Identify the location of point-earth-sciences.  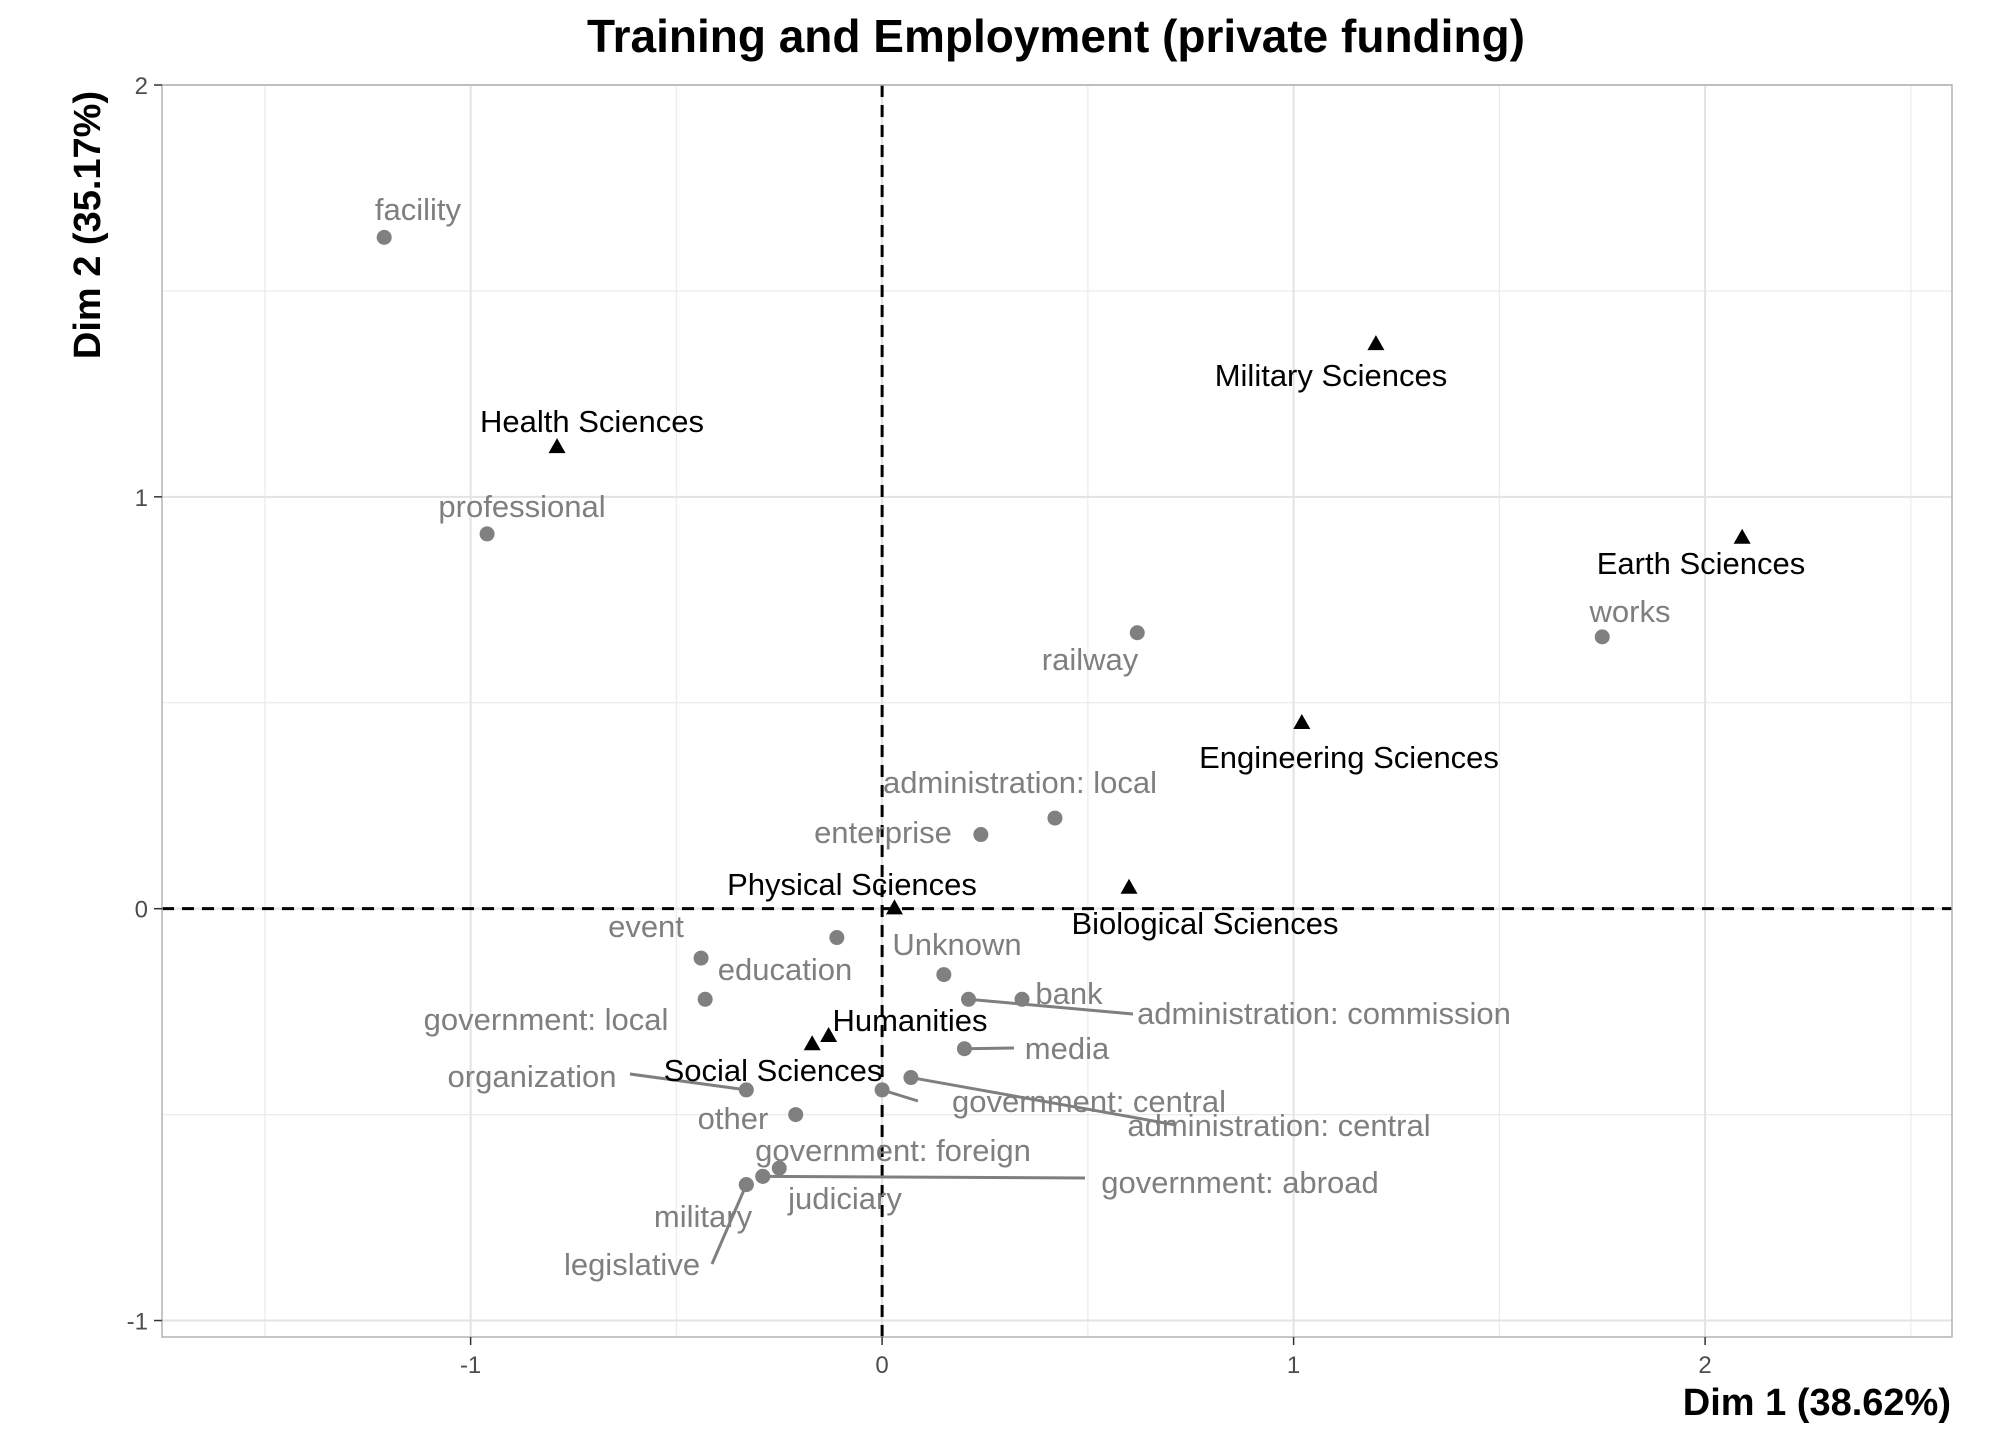
(1742, 536).